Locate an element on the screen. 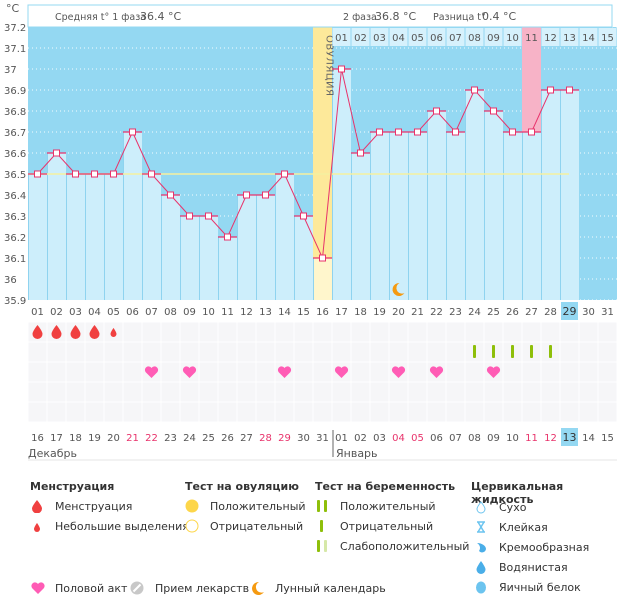 This screenshot has height=598, width=626. calendar-date-label: 10 is located at coordinates (512, 438).